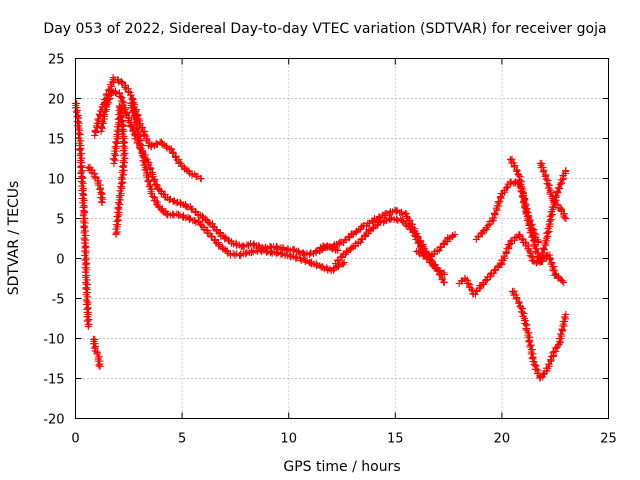  What do you see at coordinates (56, 60) in the screenshot?
I see `y-tick-label: 25` at bounding box center [56, 60].